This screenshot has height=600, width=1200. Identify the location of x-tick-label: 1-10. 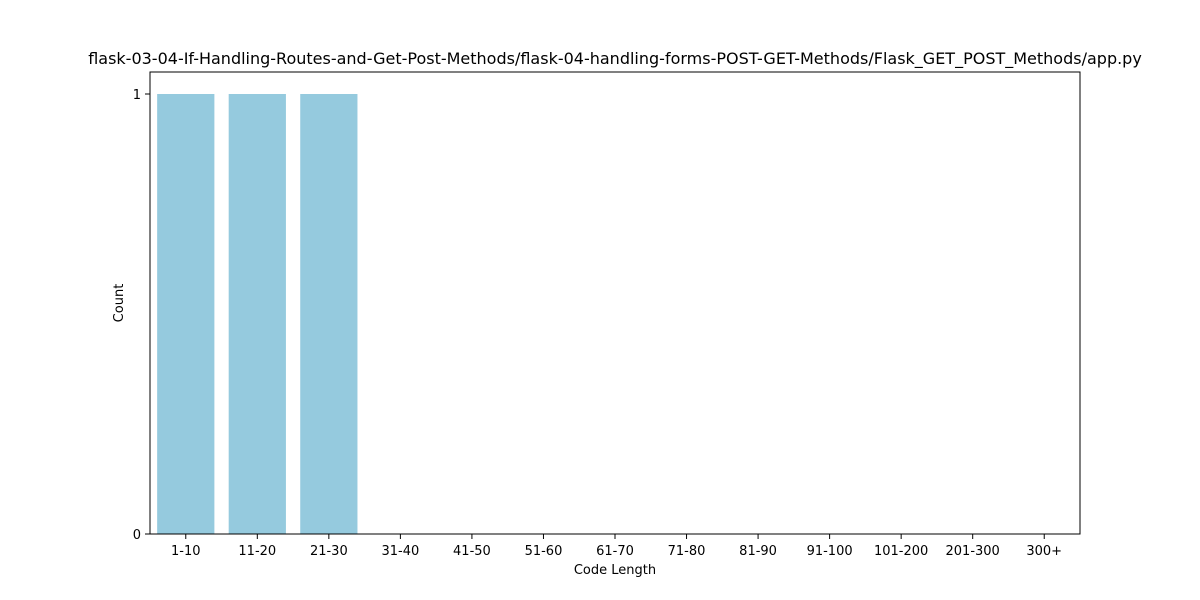
(186, 551).